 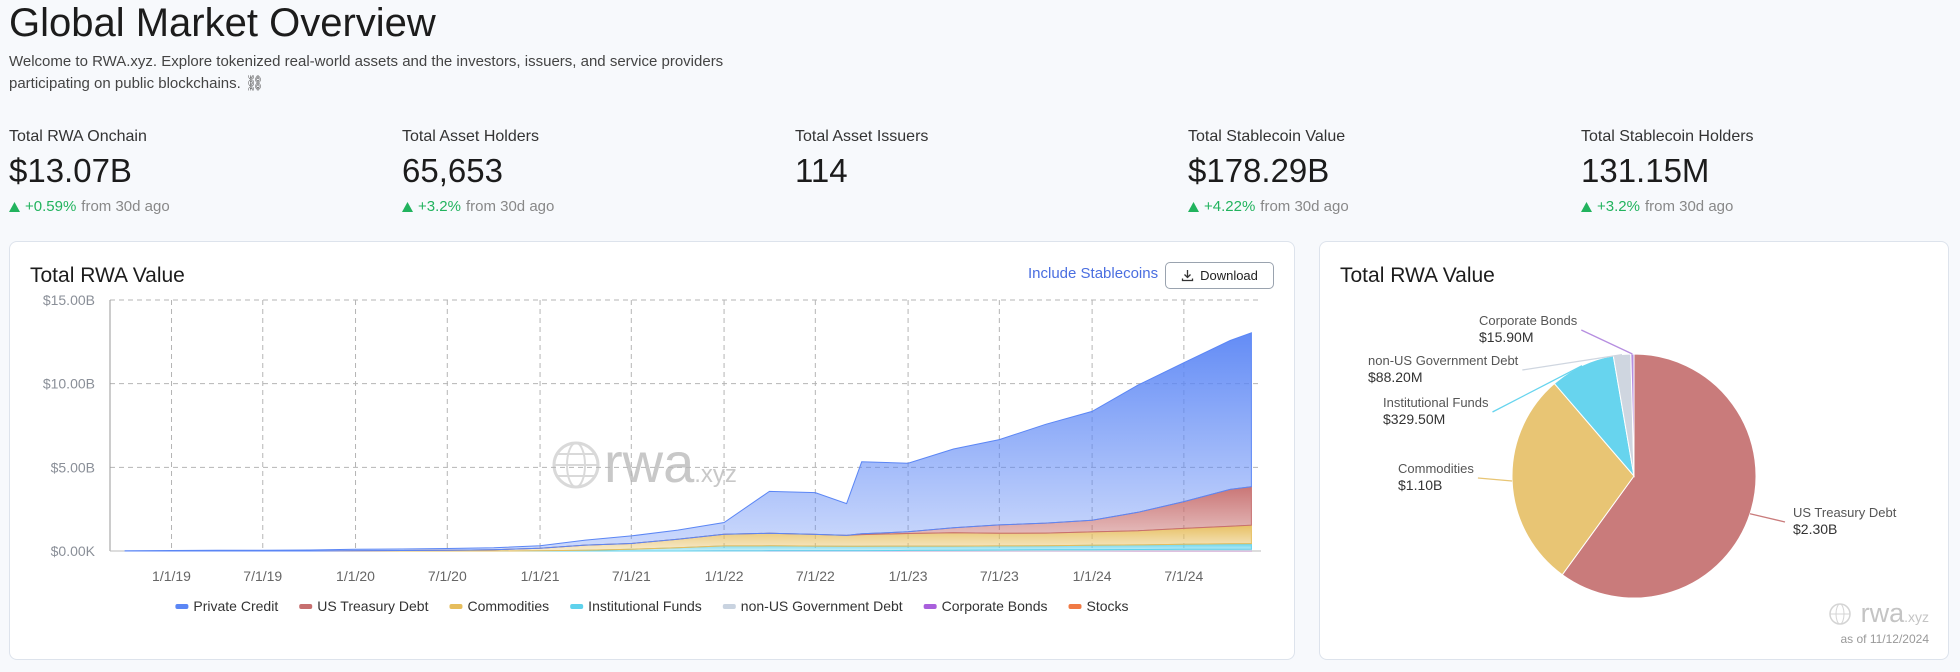 I want to click on stat-change-row: +4.22% from 30d ago, so click(x=1268, y=206).